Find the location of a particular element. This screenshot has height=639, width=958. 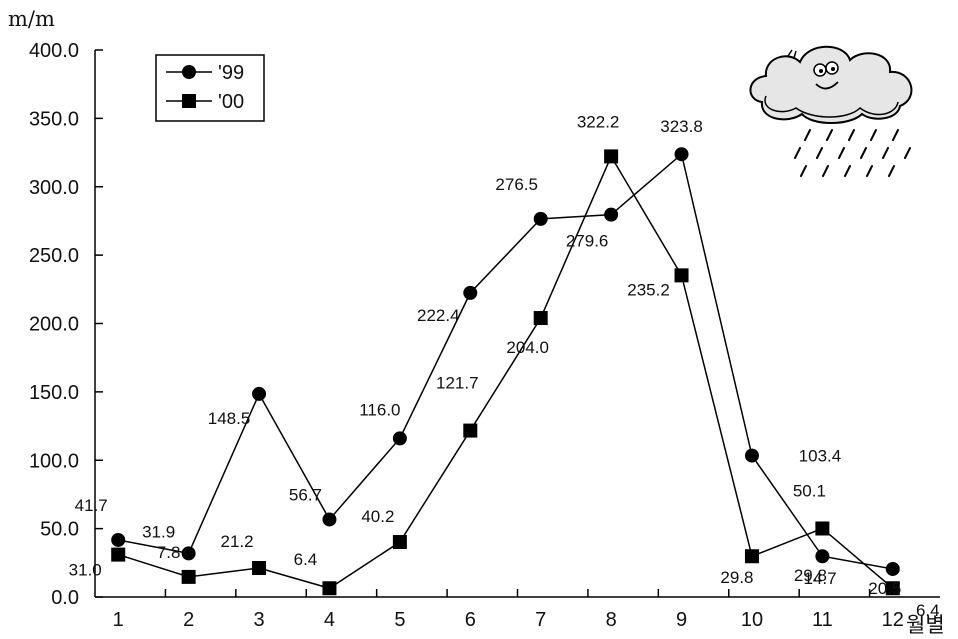

legend-label-99: '99 is located at coordinates (231, 73).